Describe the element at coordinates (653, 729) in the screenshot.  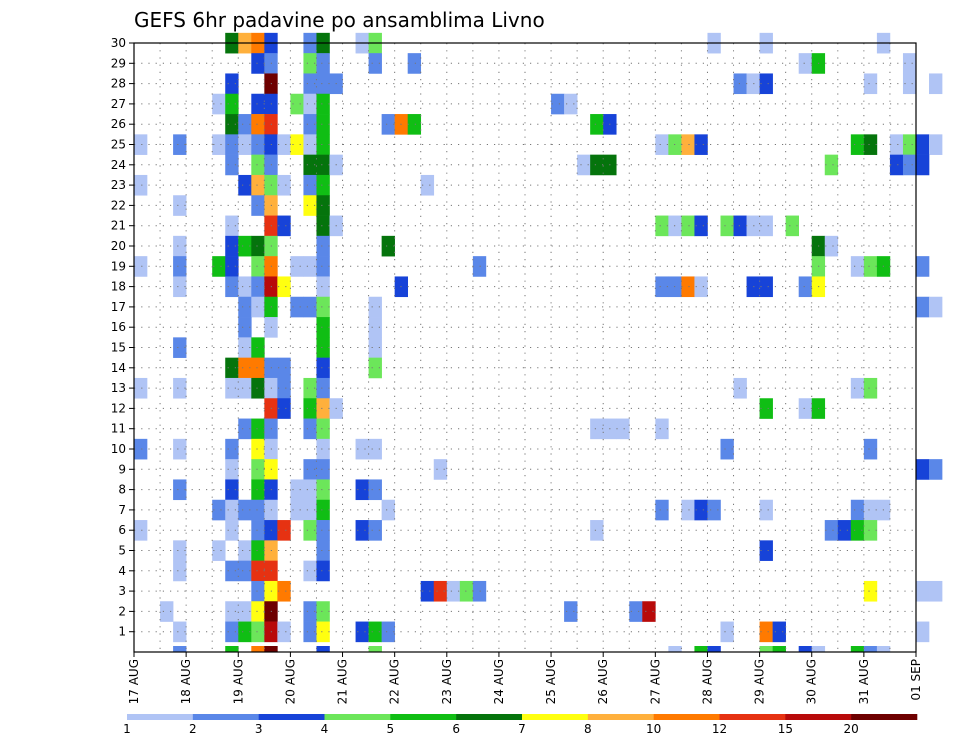
I see `legend-label: 10` at that location.